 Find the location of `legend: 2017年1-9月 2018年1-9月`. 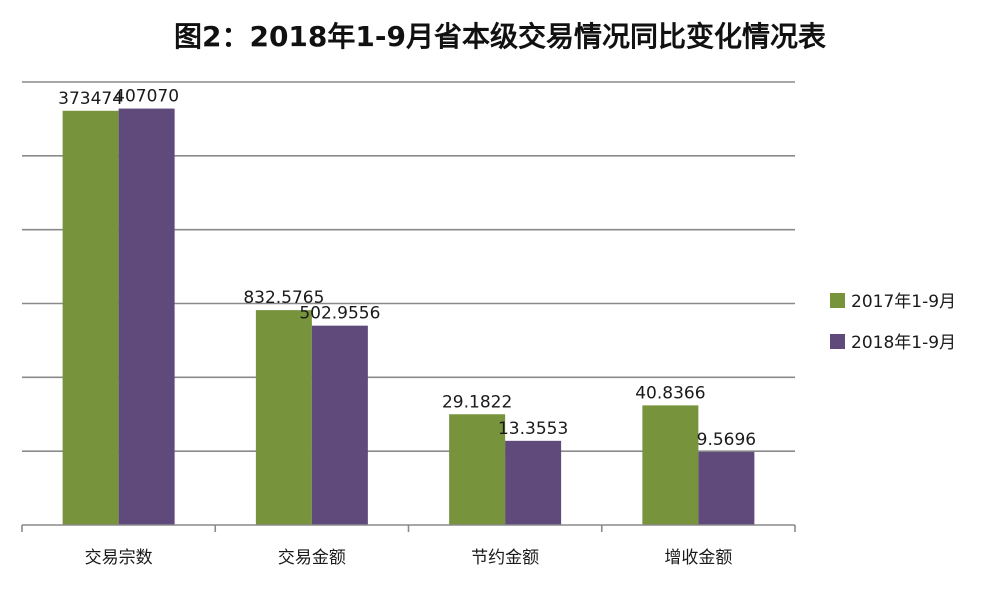

legend: 2017年1-9月 2018年1-9月 is located at coordinates (893, 322).